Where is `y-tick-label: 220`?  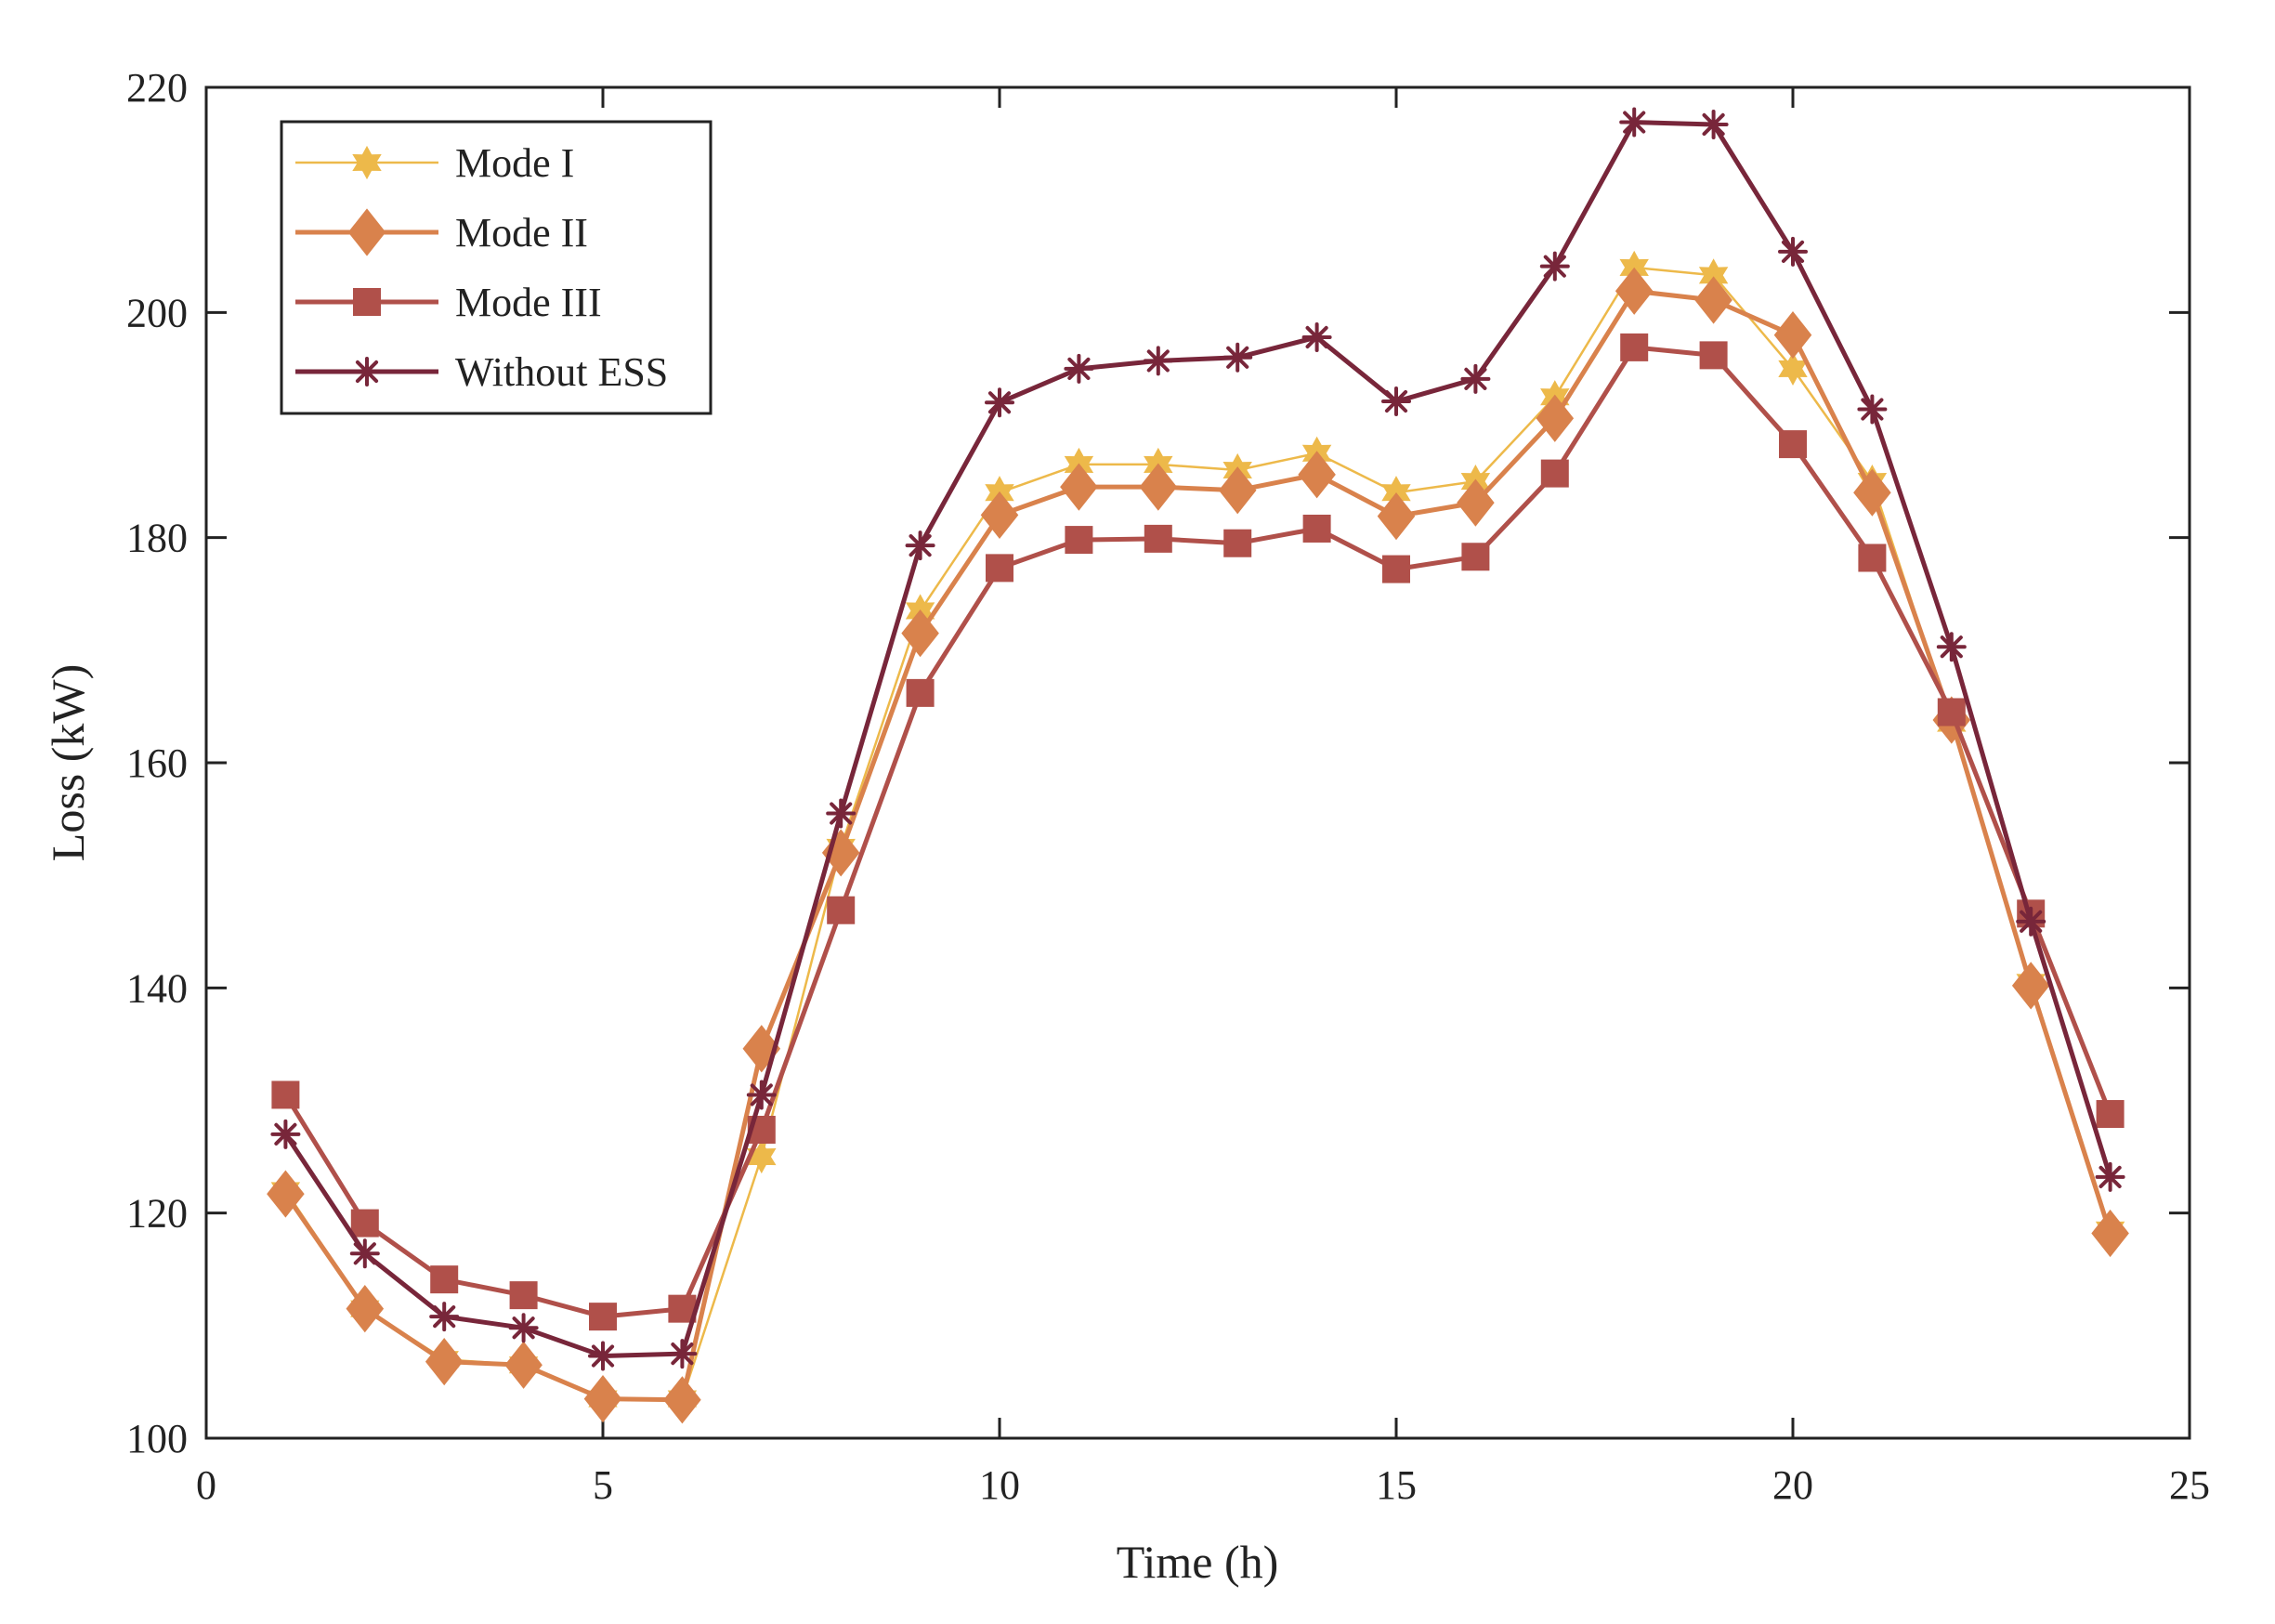 y-tick-label: 220 is located at coordinates (157, 88).